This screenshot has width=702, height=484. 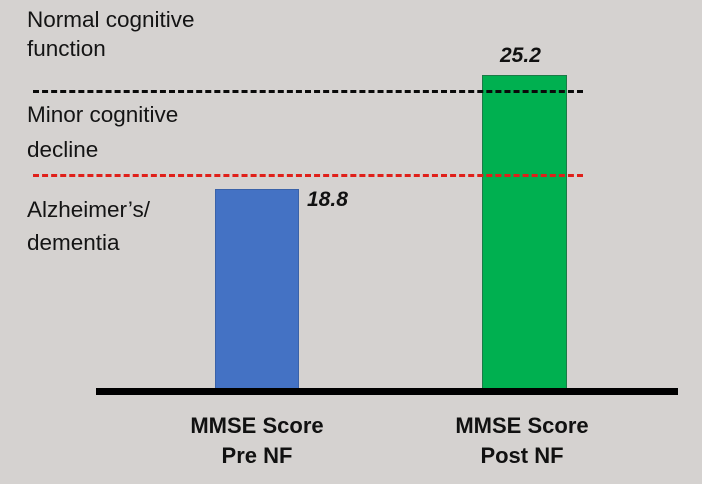 What do you see at coordinates (63, 149) in the screenshot?
I see `zone-label-line: decline` at bounding box center [63, 149].